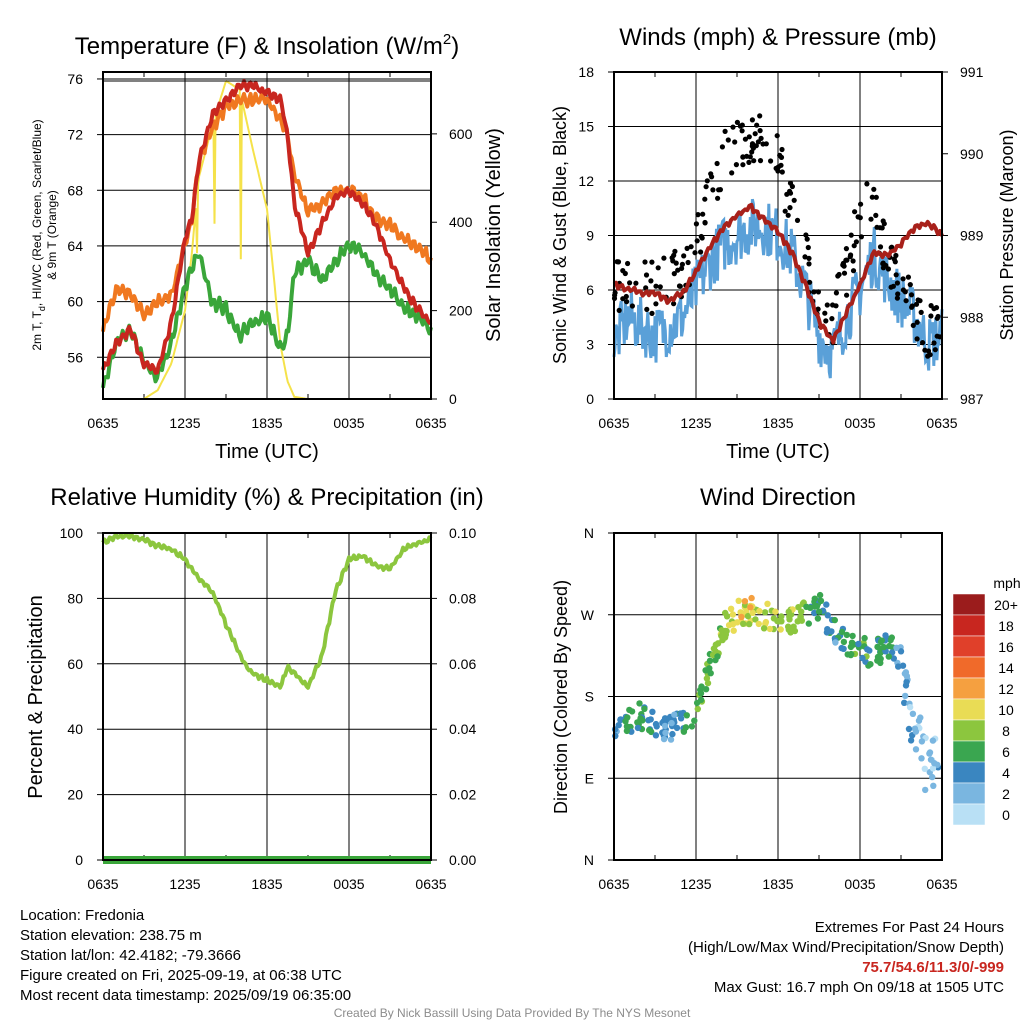  What do you see at coordinates (267, 314) in the screenshot?
I see `dewpoint-series` at bounding box center [267, 314].